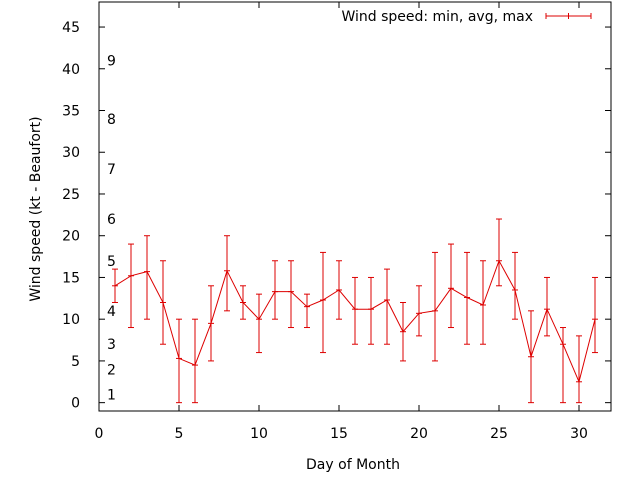 This screenshot has width=640, height=480. Describe the element at coordinates (353, 465) in the screenshot. I see `x-axis-label: Day of Month` at that location.